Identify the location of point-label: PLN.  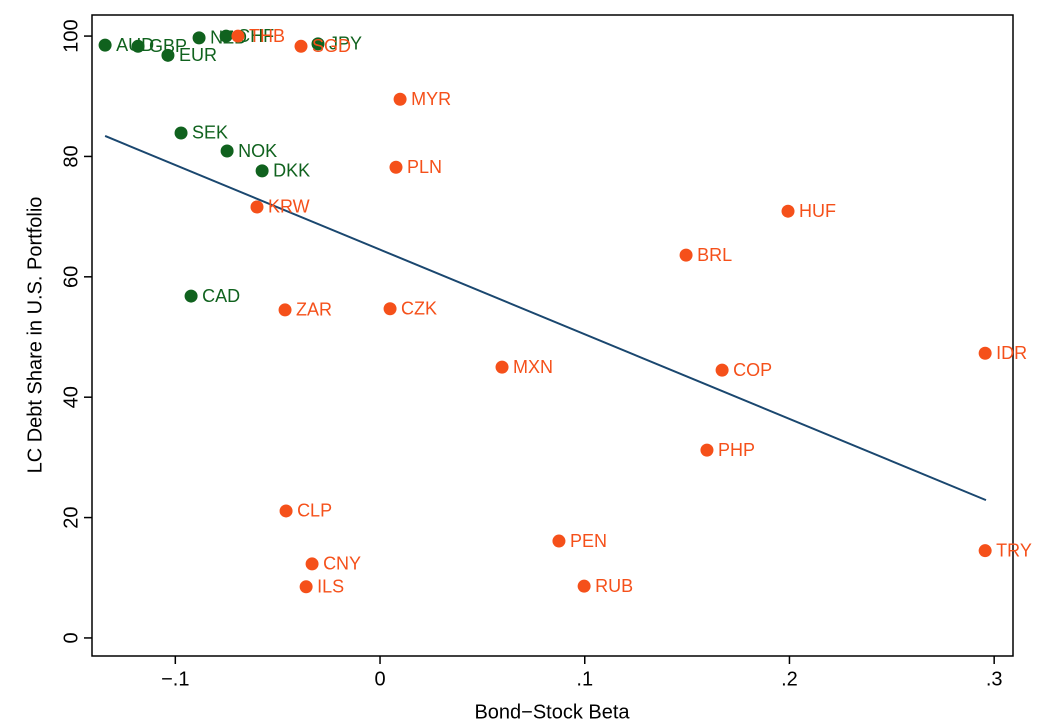
(424, 167).